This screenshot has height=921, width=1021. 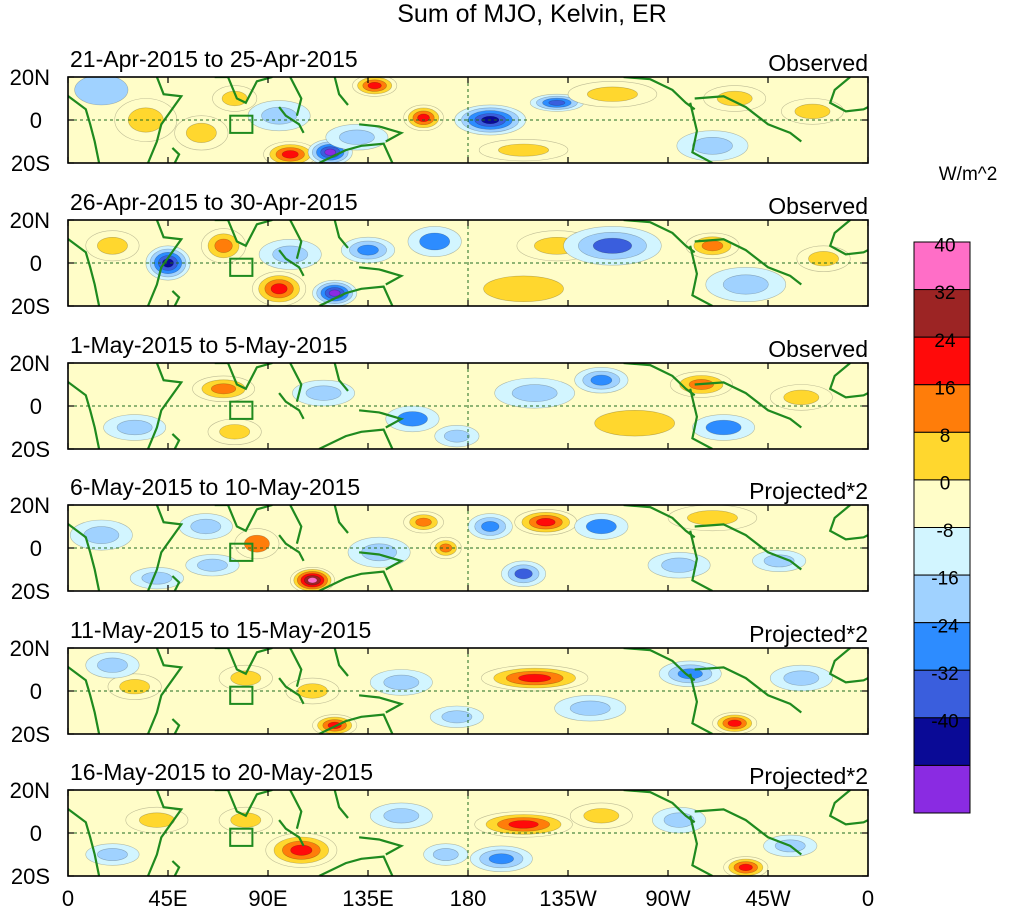 What do you see at coordinates (220, 630) in the screenshot?
I see `panel-period-label: 11-May-2015 to 15-May-2015` at bounding box center [220, 630].